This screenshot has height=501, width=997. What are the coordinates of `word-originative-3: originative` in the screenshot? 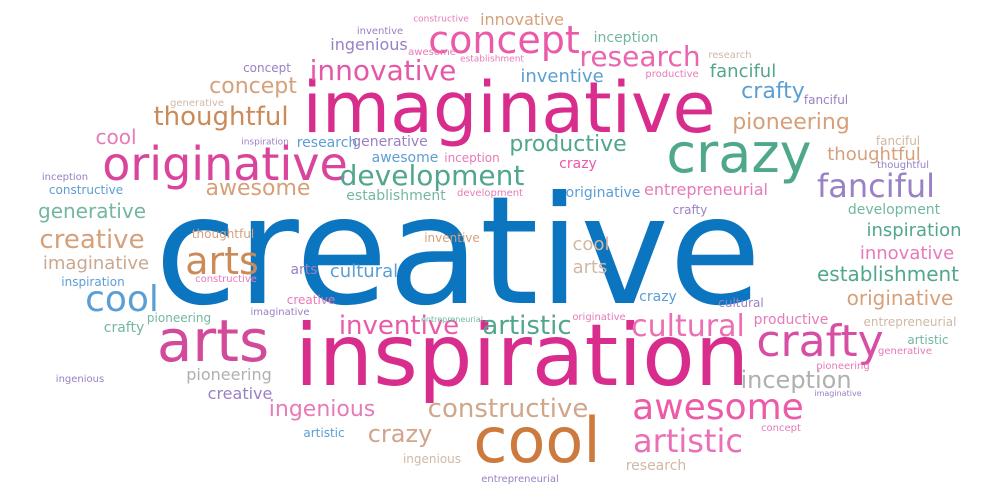 It's located at (603, 193).